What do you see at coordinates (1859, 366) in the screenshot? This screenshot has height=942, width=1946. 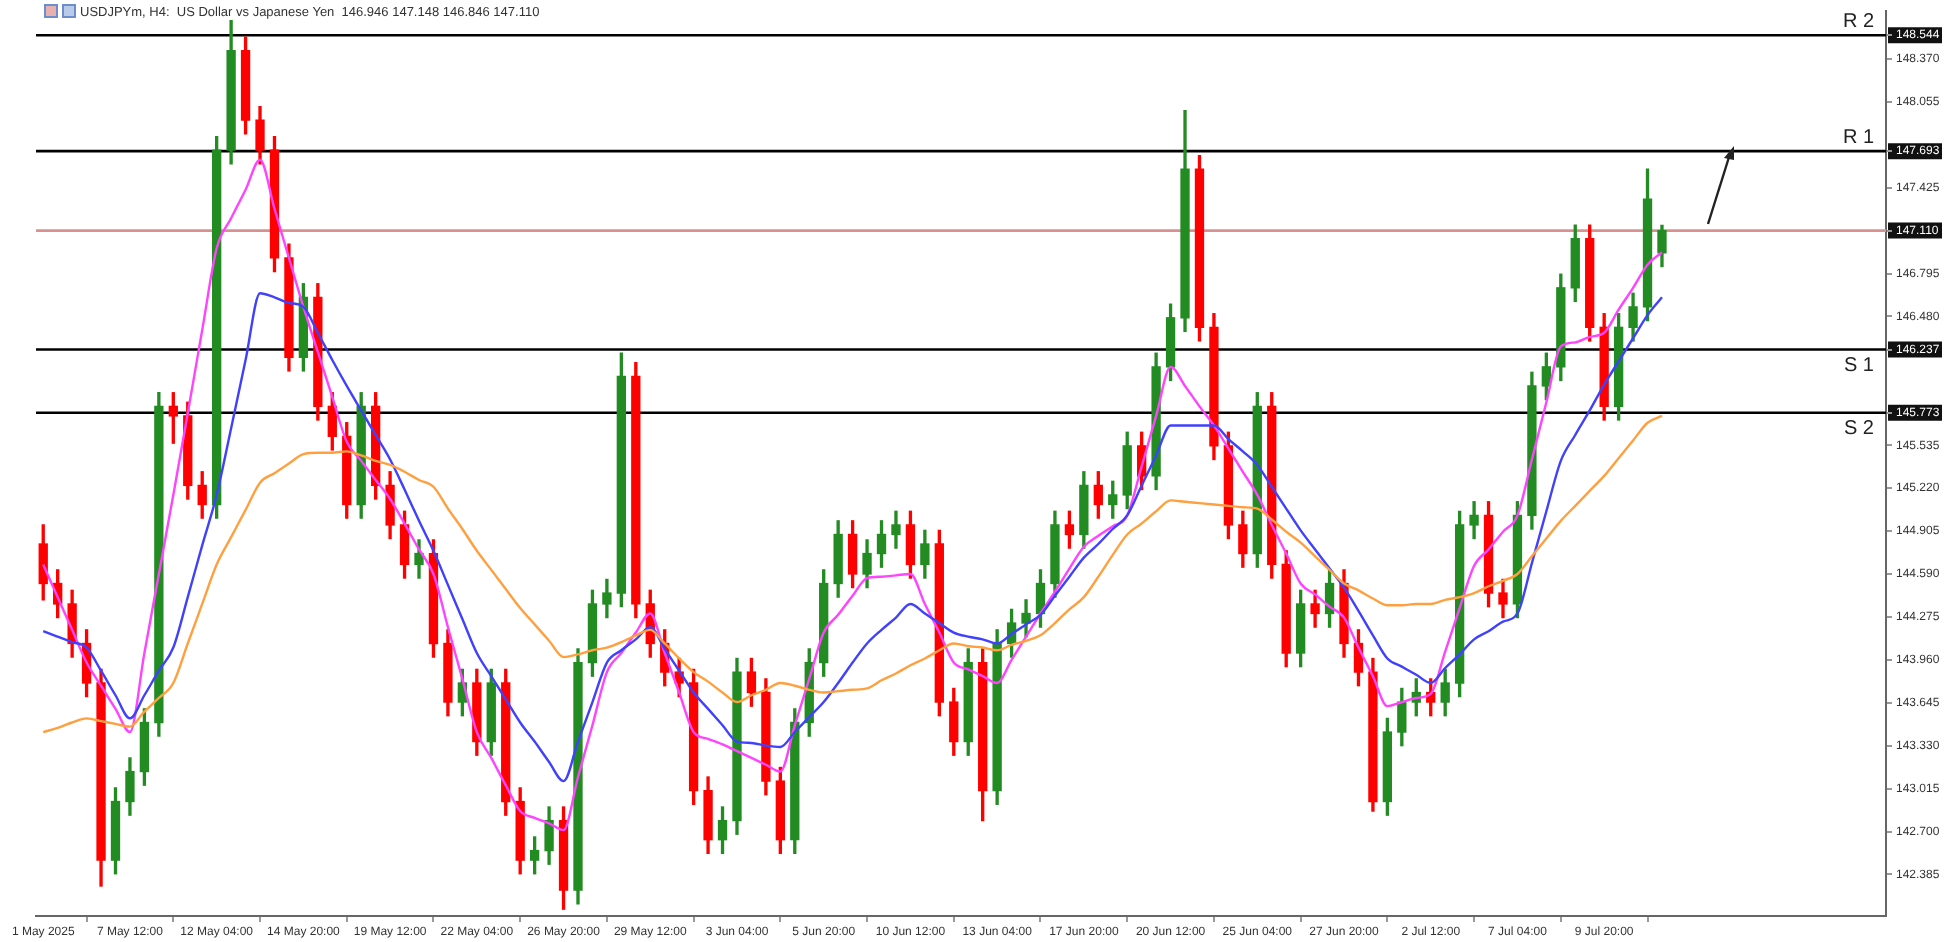 I see `ref-line-label: S 1` at bounding box center [1859, 366].